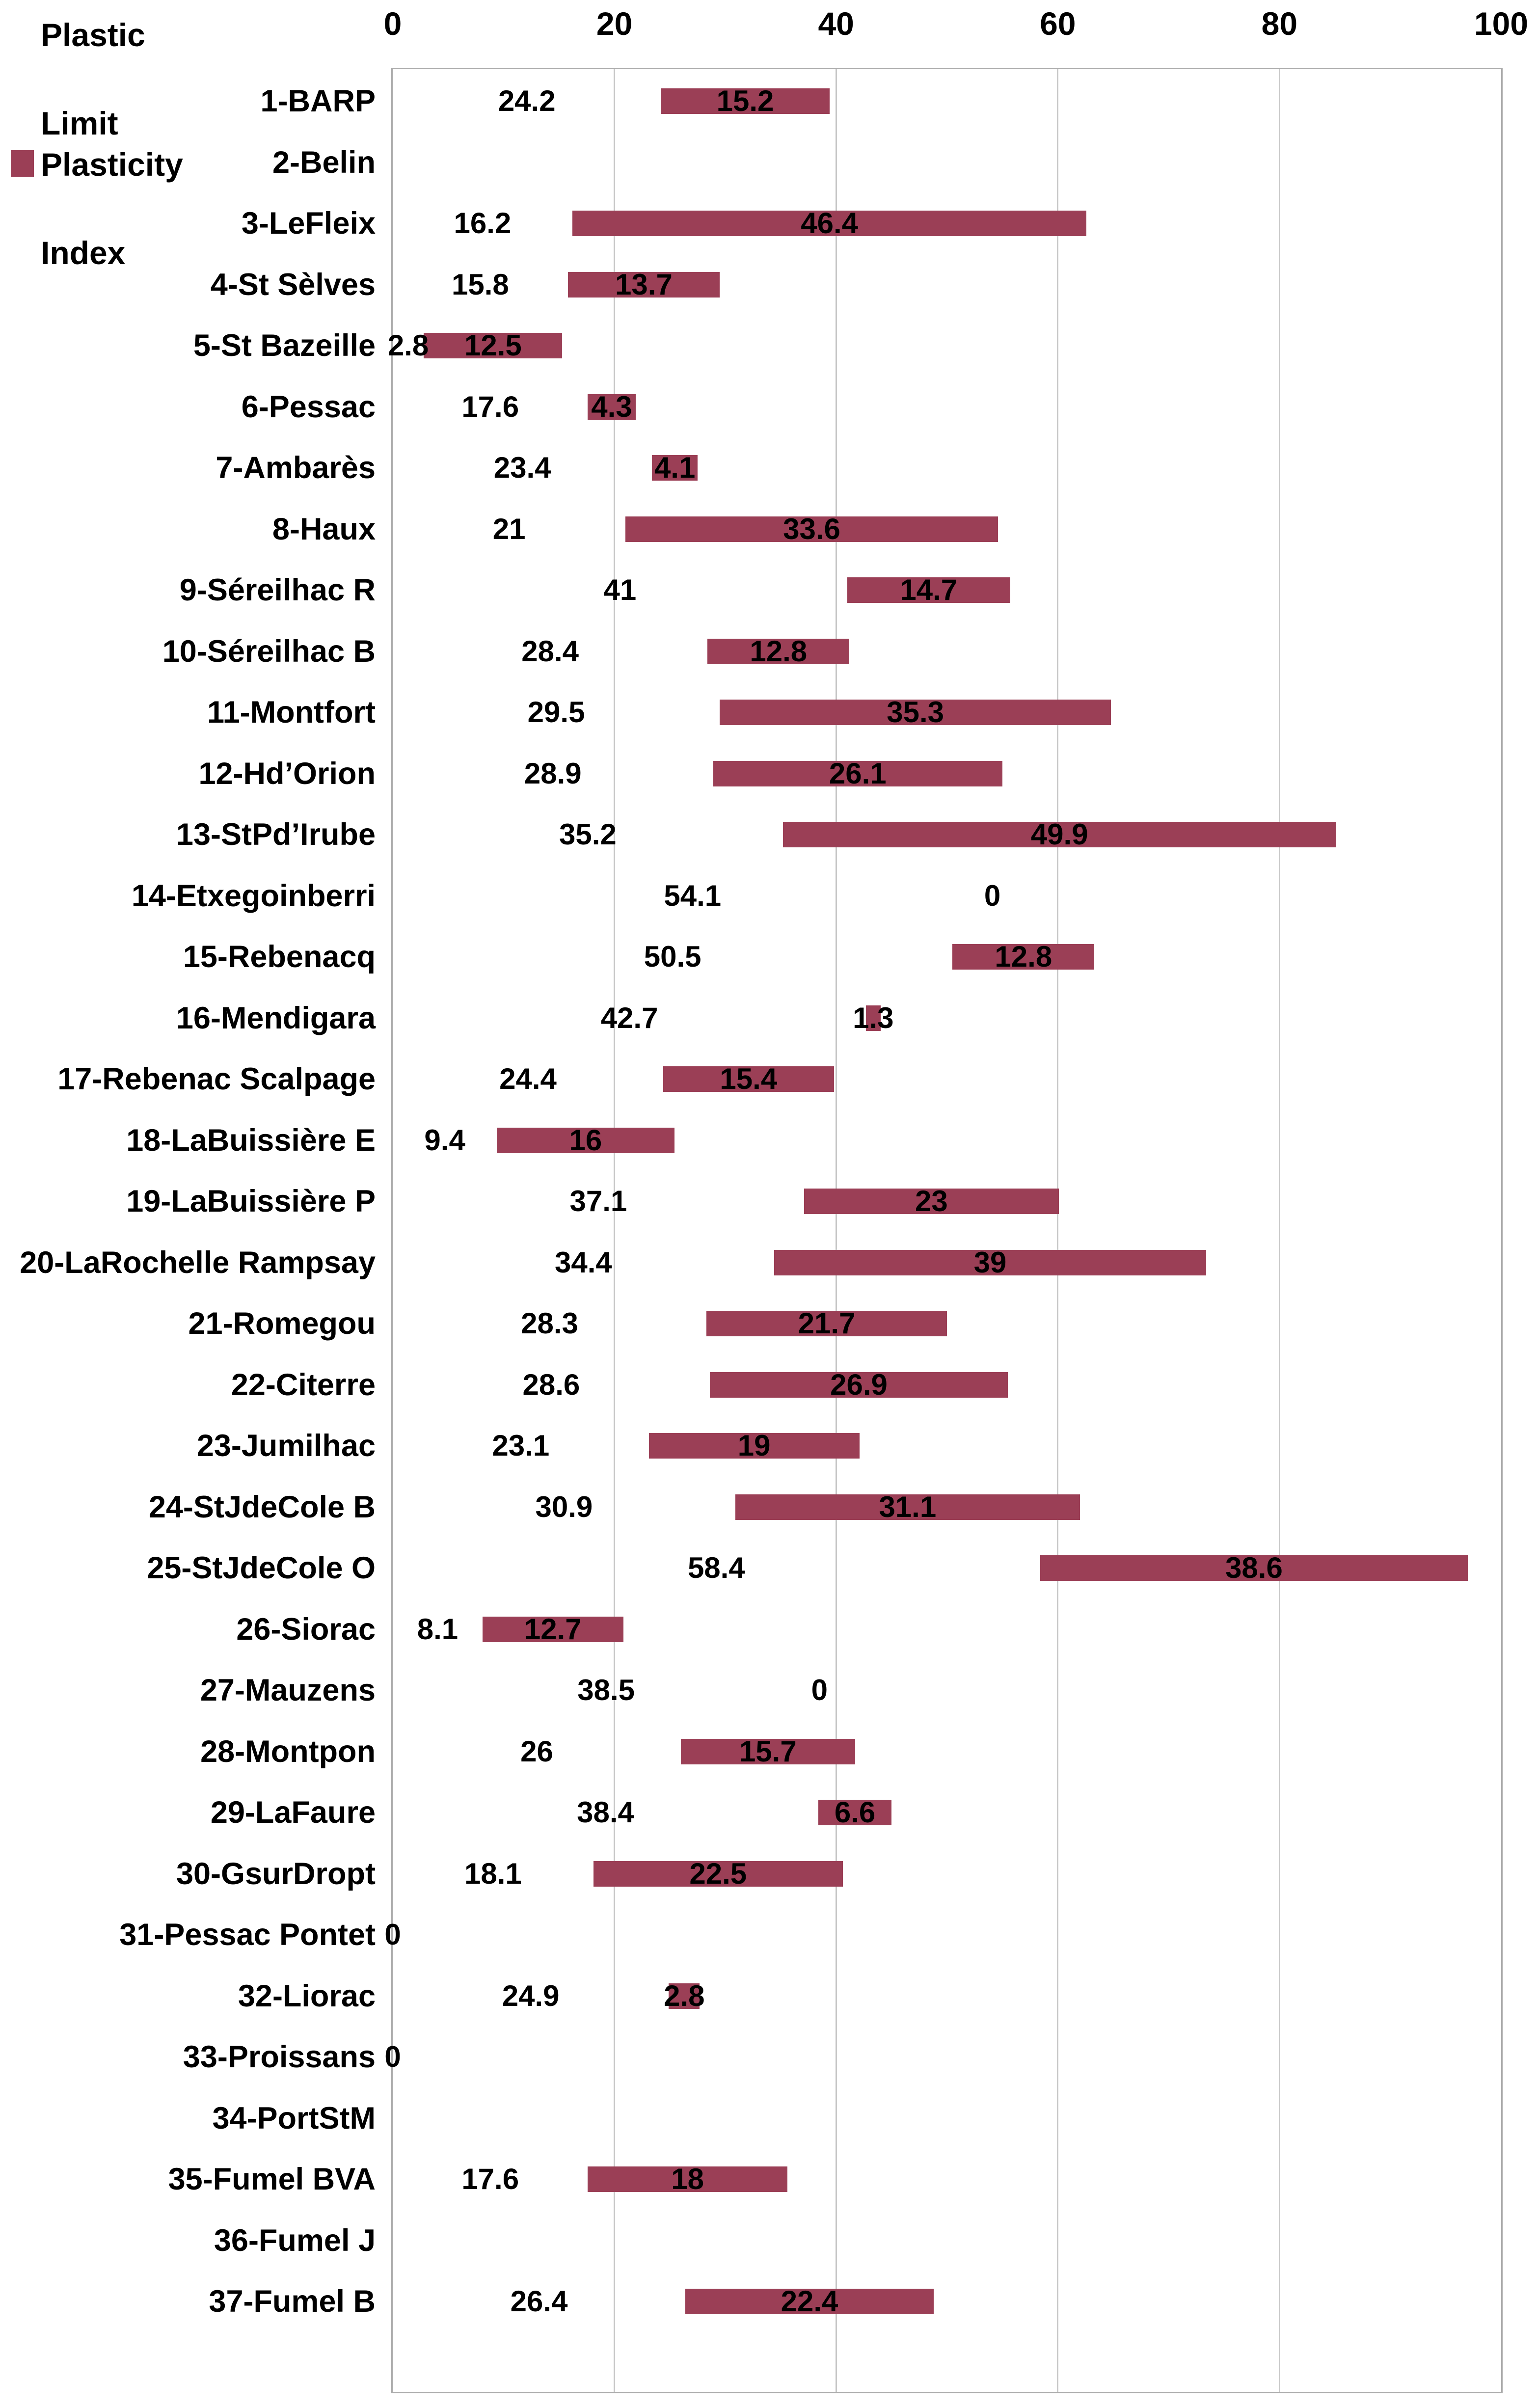  Describe the element at coordinates (22, 164) in the screenshot. I see `plasticity-index-swatch` at that location.